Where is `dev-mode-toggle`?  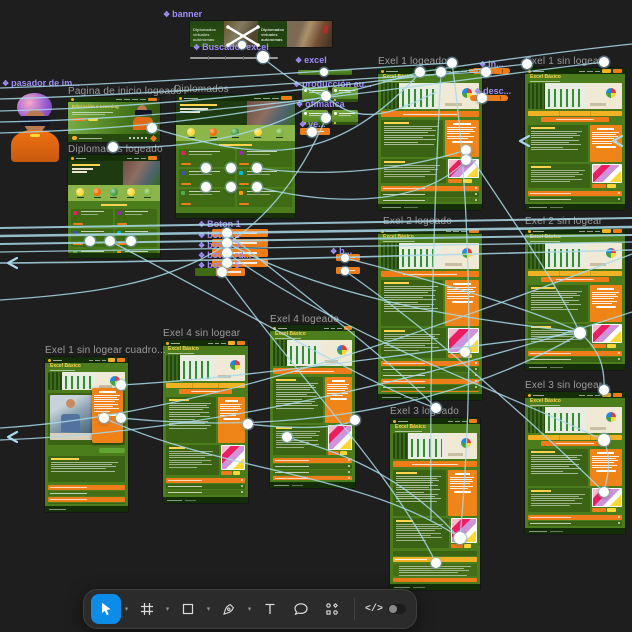
dev-mode-toggle is located at coordinates (397, 609).